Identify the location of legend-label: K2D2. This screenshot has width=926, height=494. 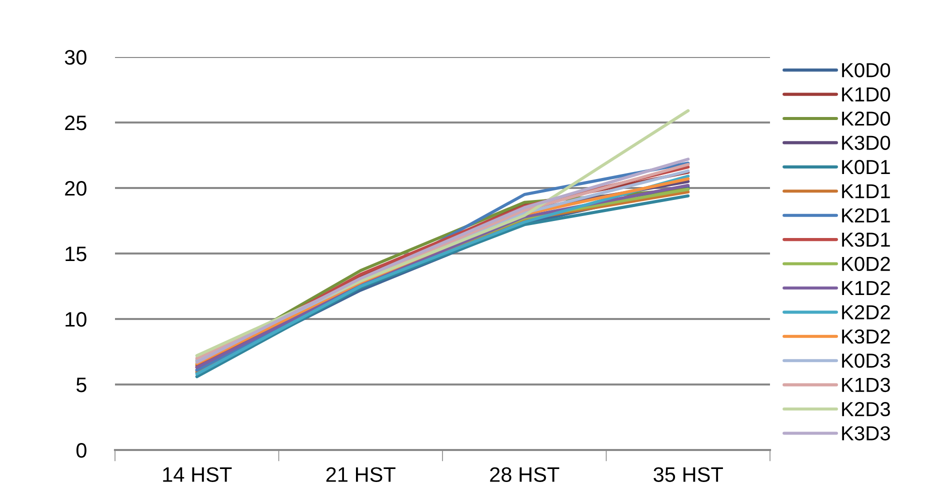
(866, 312).